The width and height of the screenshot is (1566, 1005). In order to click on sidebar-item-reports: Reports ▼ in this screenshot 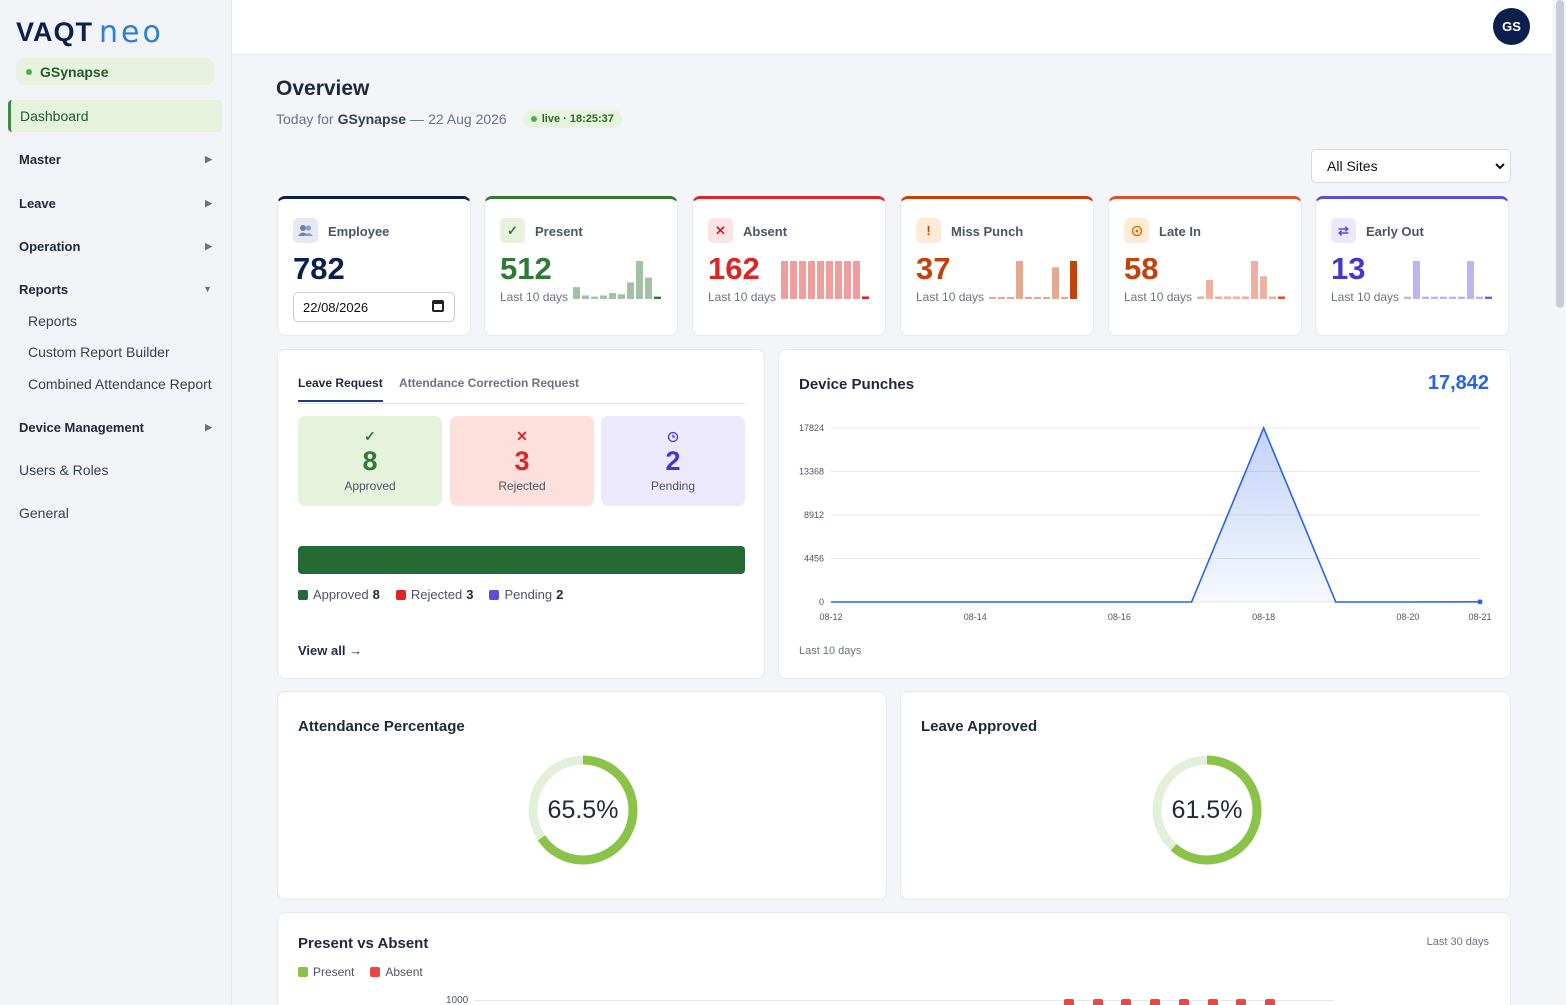, I will do `click(115, 289)`.